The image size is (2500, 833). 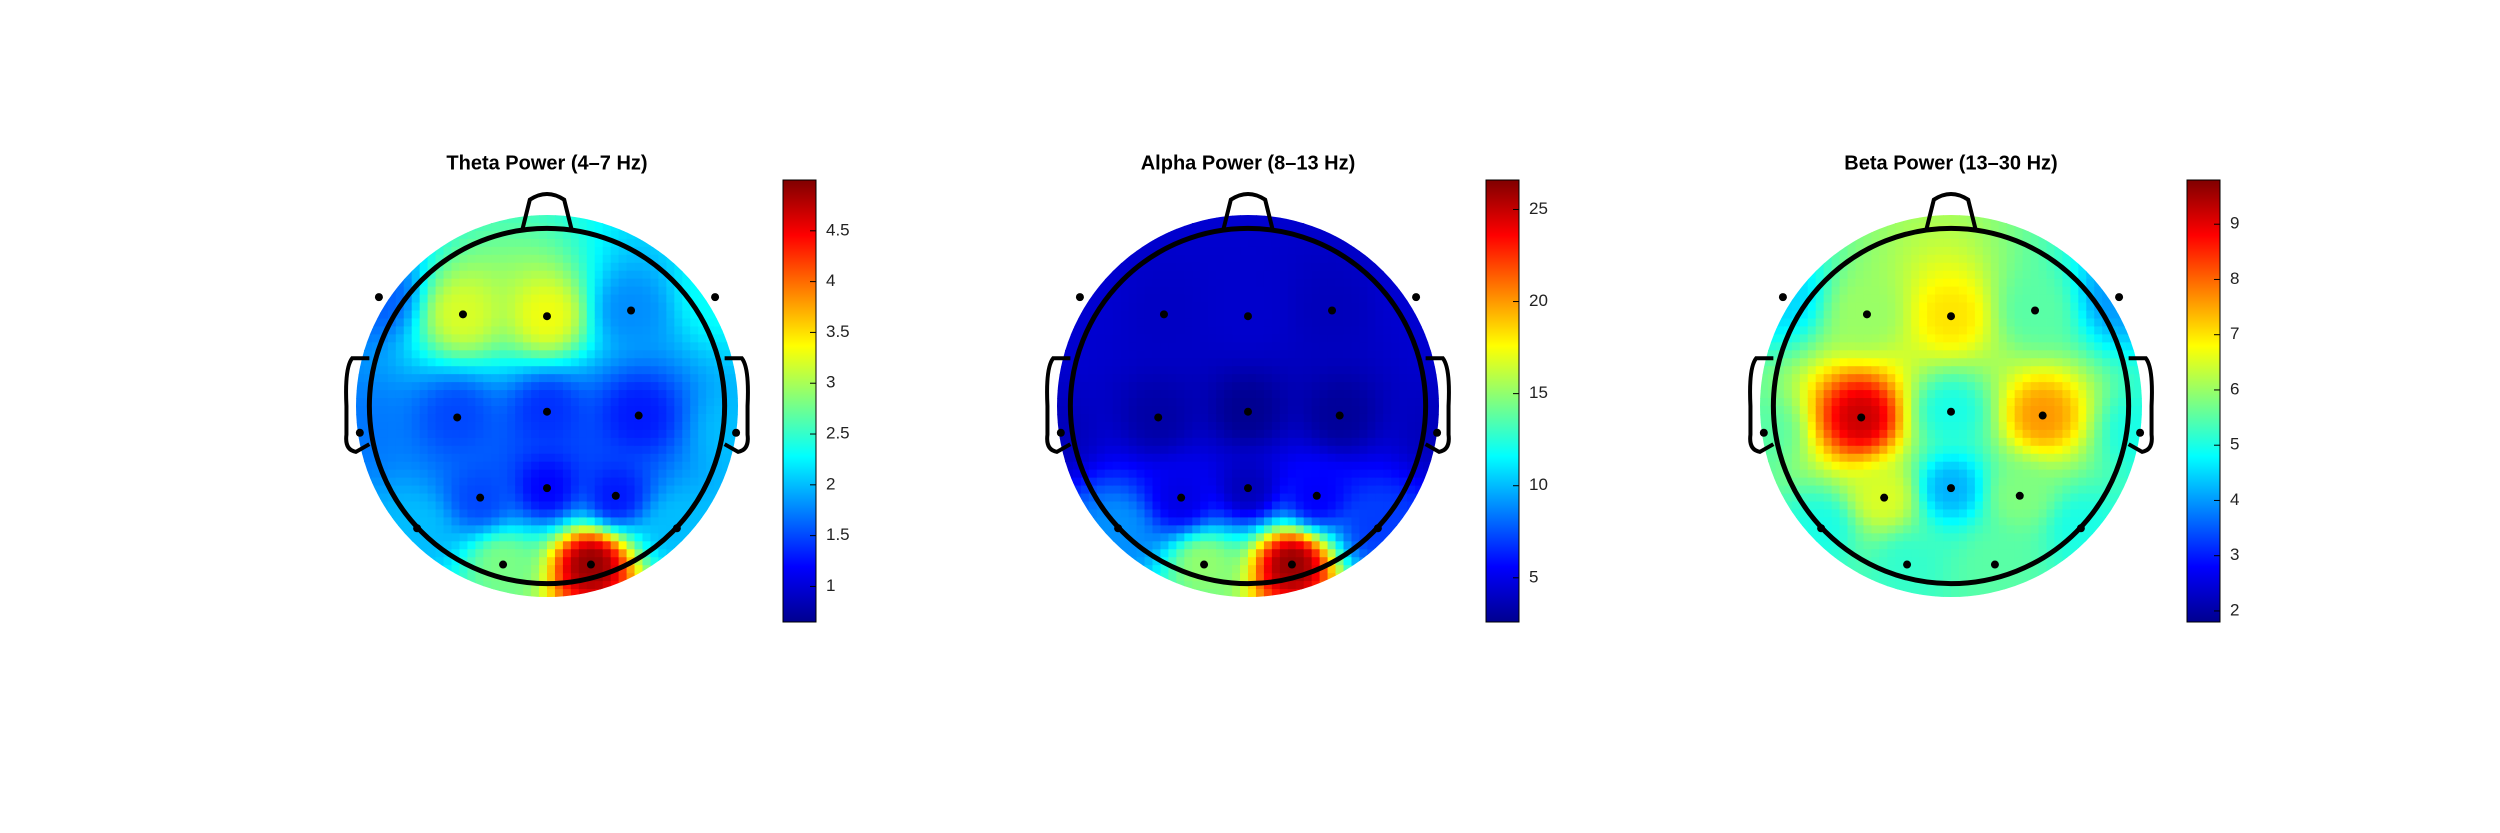 I want to click on colorbar-tick-label: 2, so click(x=830, y=483).